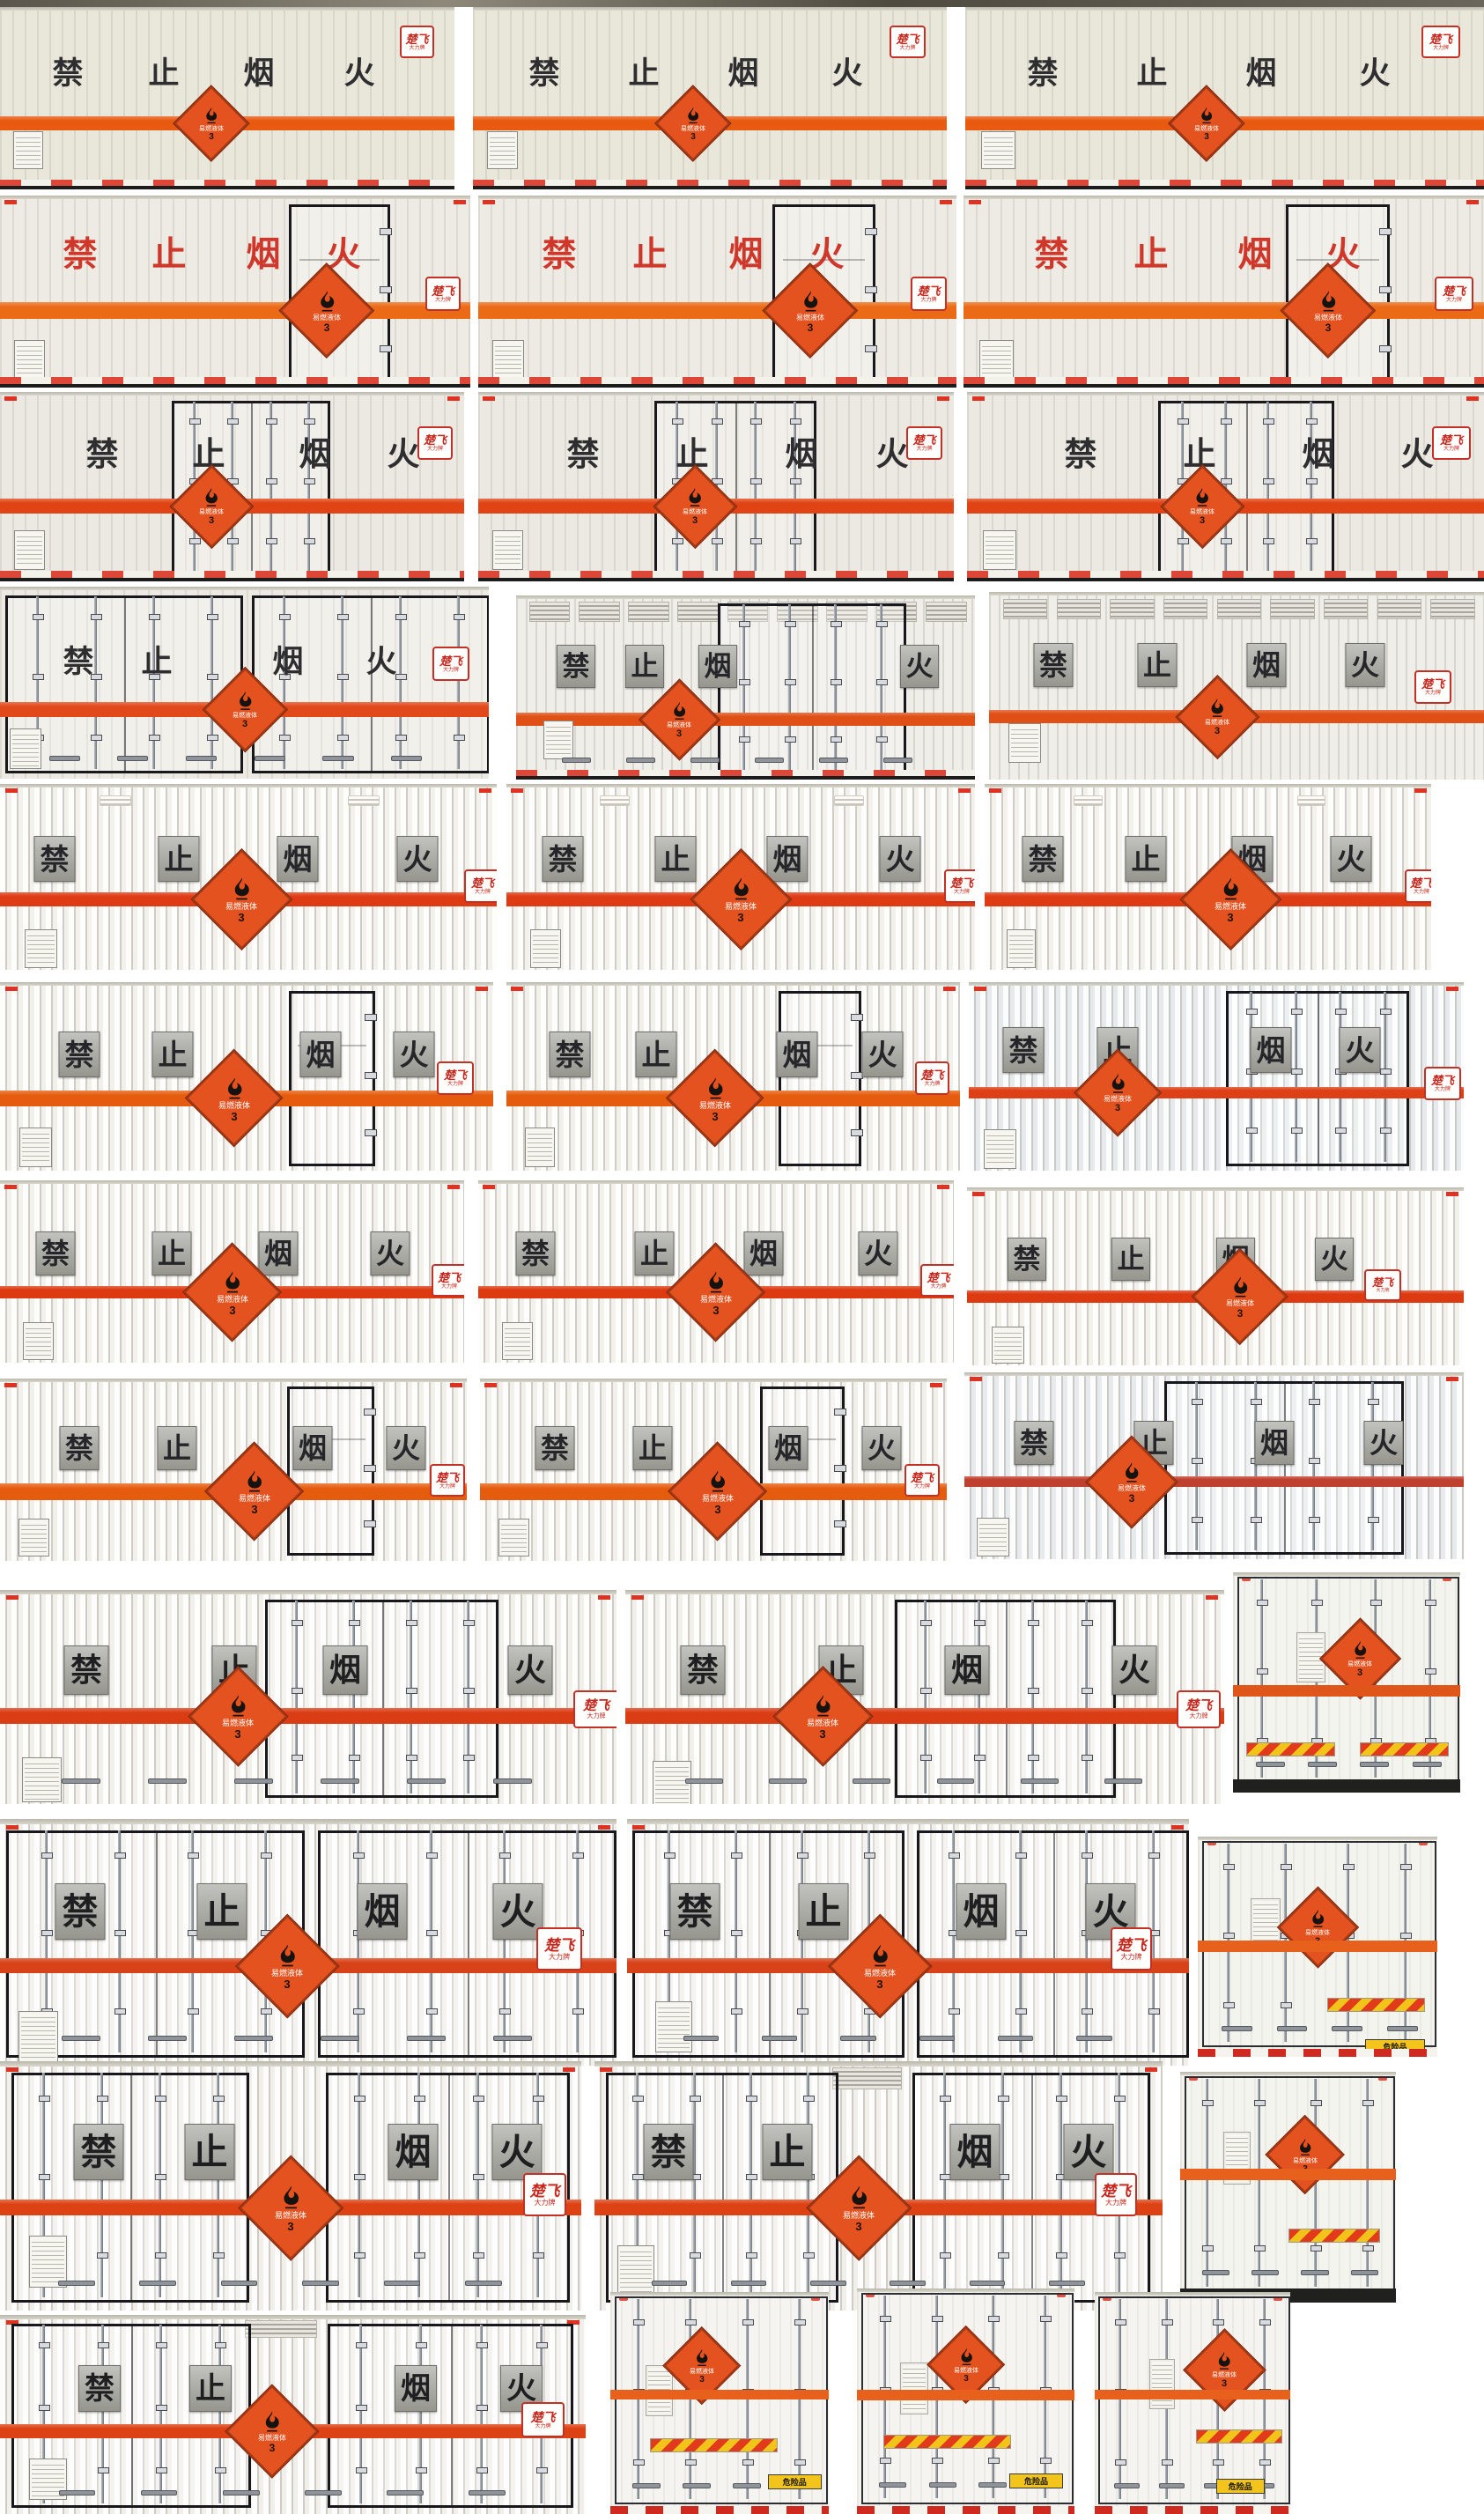 The width and height of the screenshot is (1484, 2514). I want to click on no-fireworks-char: 火, so click(847, 73).